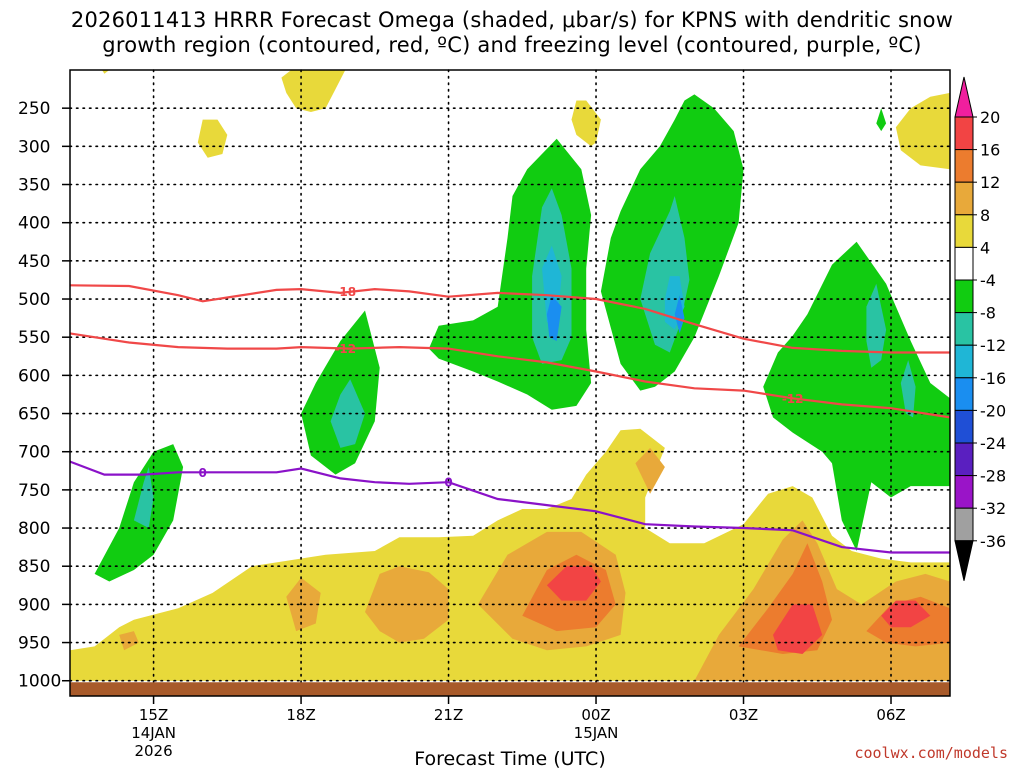 The width and height of the screenshot is (1024, 768). What do you see at coordinates (34, 376) in the screenshot?
I see `y-tick-label-600: 600` at bounding box center [34, 376].